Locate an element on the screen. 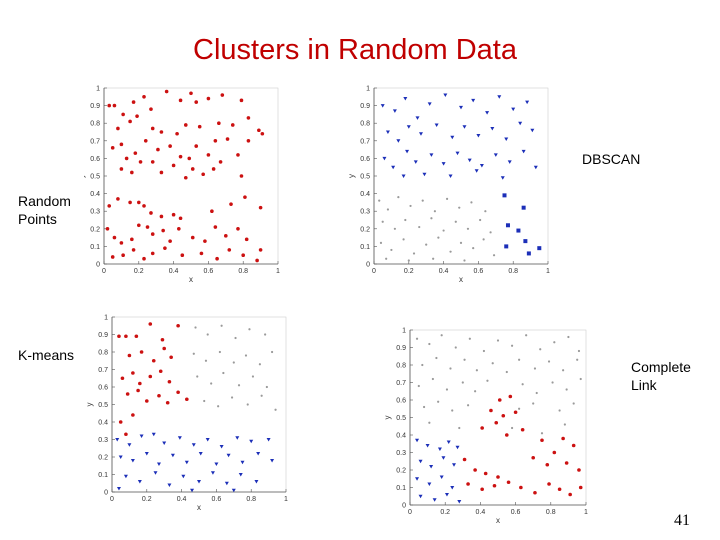 The image size is (720, 540). x-tick-label: 0 is located at coordinates (104, 271).